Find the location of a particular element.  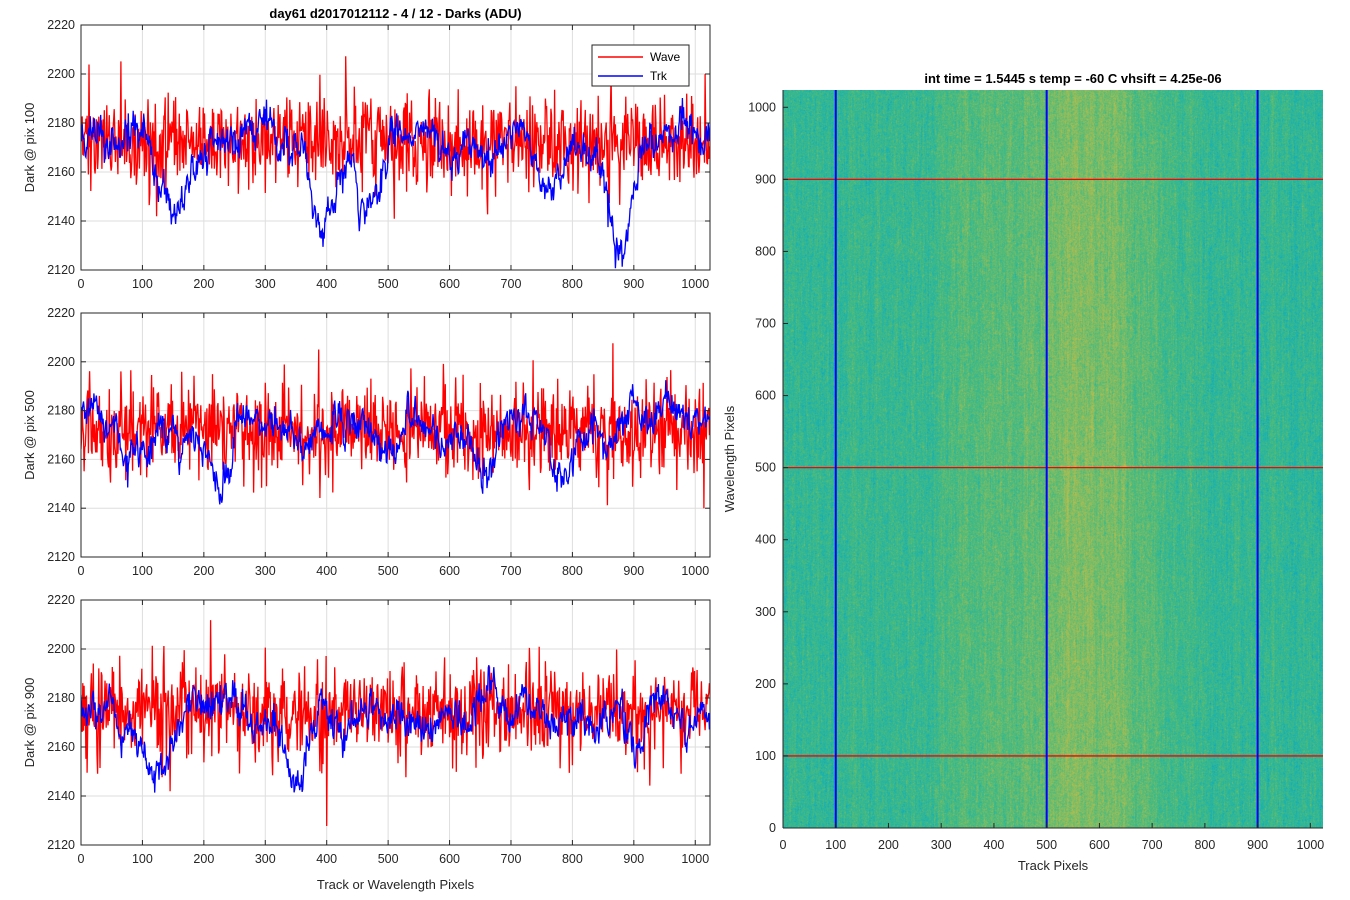

legend-box is located at coordinates (640, 65).